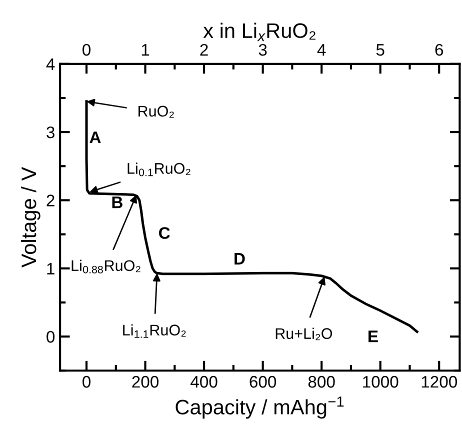 Image resolution: width=462 pixels, height=426 pixels. Describe the element at coordinates (439, 50) in the screenshot. I see `x2-tick-label: 6` at that location.